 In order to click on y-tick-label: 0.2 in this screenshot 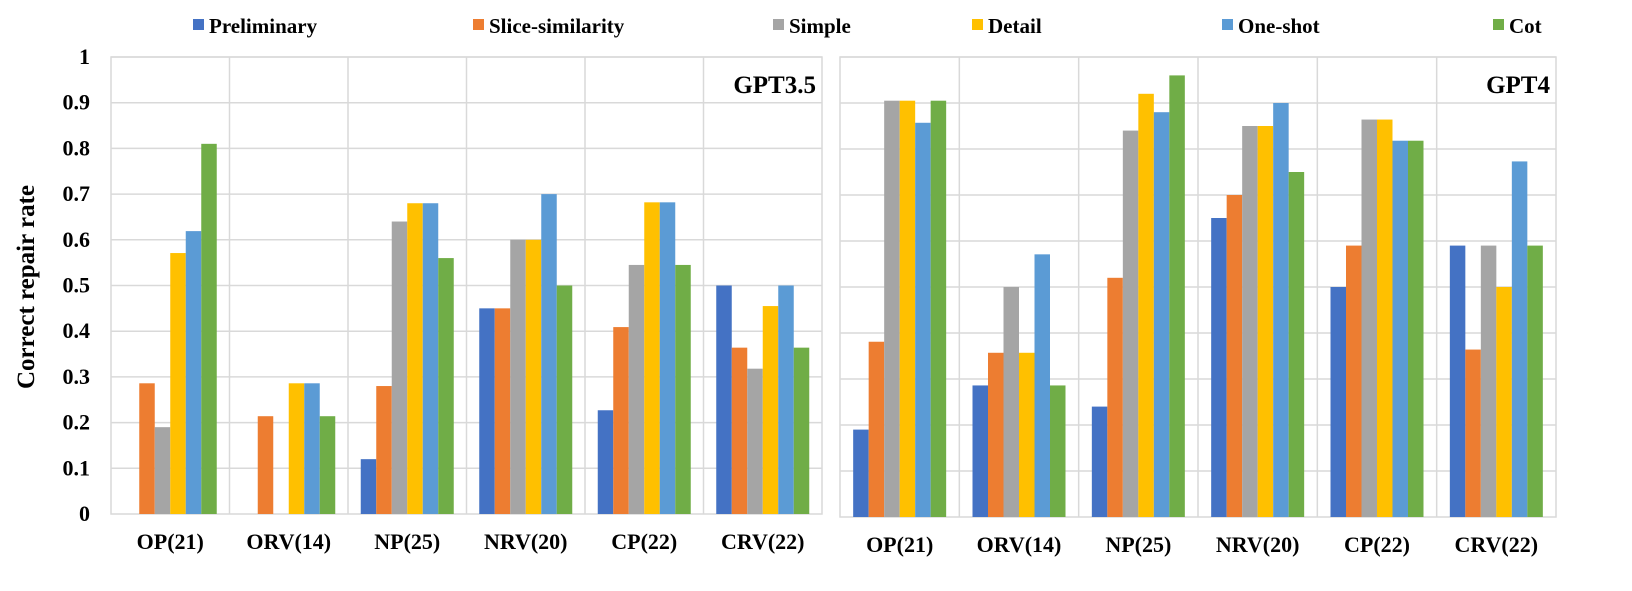, I will do `click(77, 422)`.